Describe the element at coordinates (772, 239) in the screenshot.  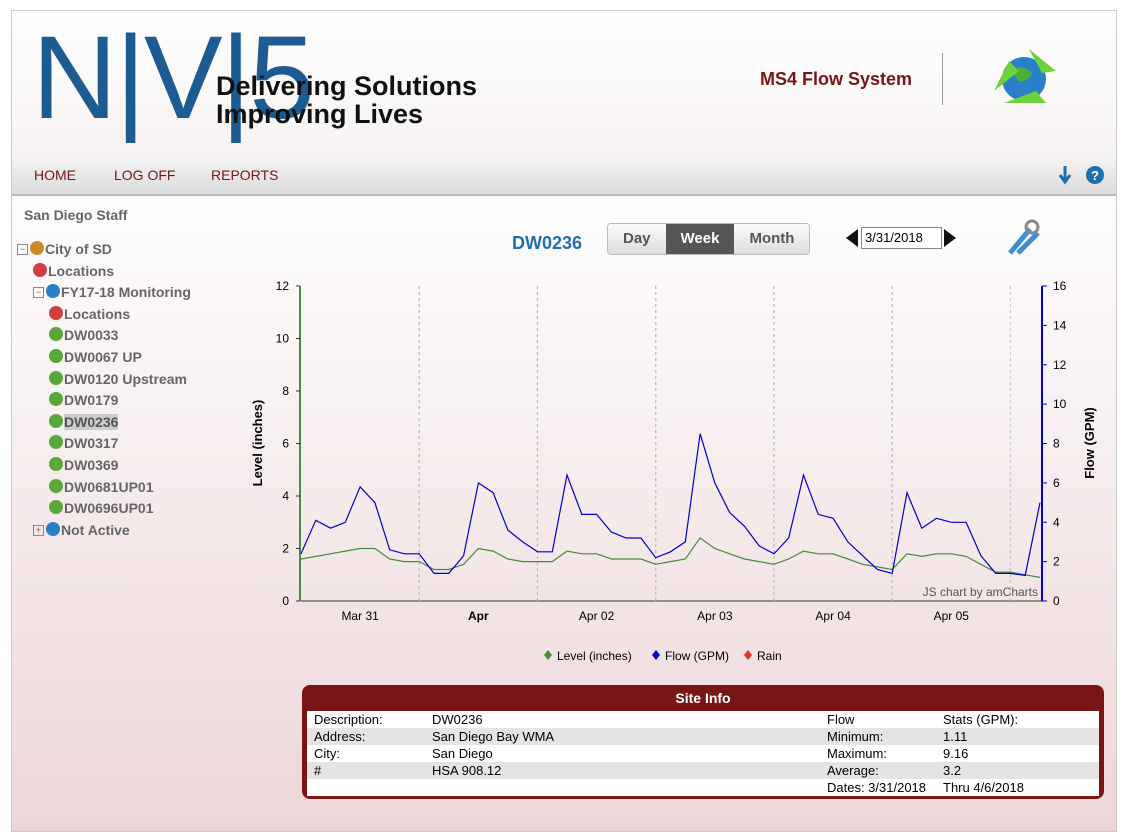
I see `period-button: Month` at that location.